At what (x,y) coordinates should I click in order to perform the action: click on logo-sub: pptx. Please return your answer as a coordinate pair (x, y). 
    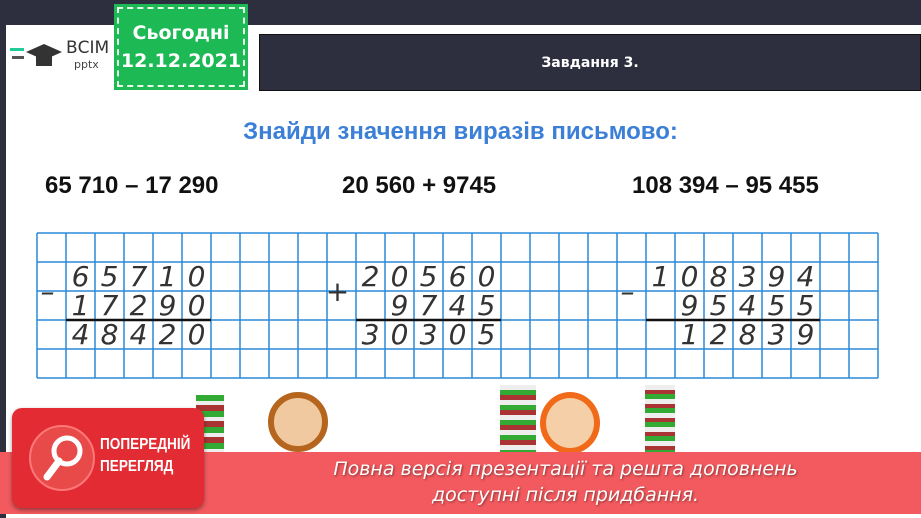
    Looking at the image, I should click on (86, 64).